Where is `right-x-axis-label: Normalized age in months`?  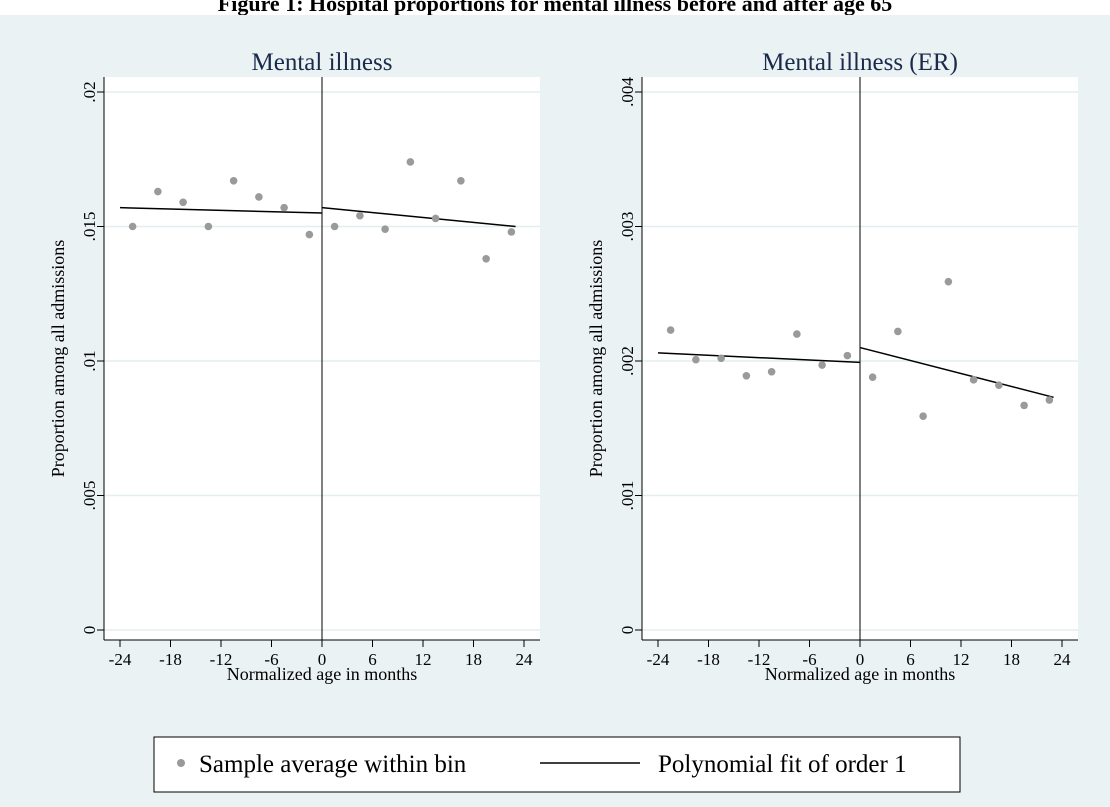
right-x-axis-label: Normalized age in months is located at coordinates (860, 674).